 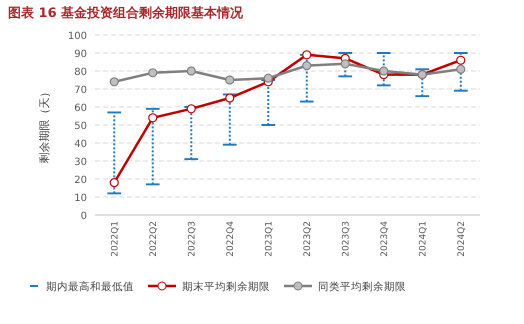 I want to click on y-tick-label: 100, so click(x=77, y=36).